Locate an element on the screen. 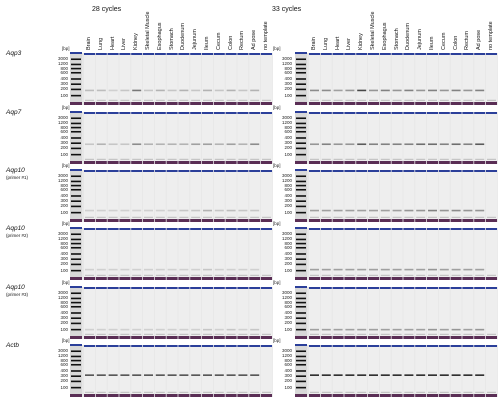 The height and width of the screenshot is (406, 500). ladder-size-label: 3000 is located at coordinates (62, 176).